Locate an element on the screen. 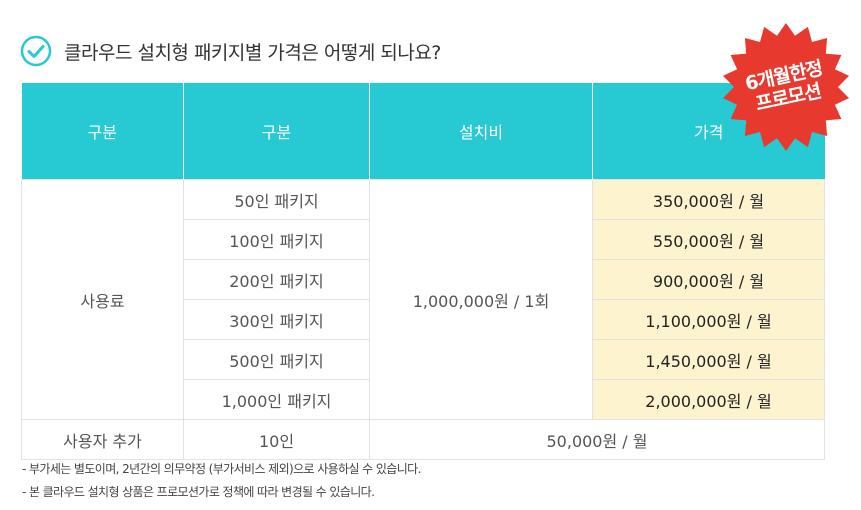 The width and height of the screenshot is (861, 510). addon-unit: 10인 is located at coordinates (276, 439).